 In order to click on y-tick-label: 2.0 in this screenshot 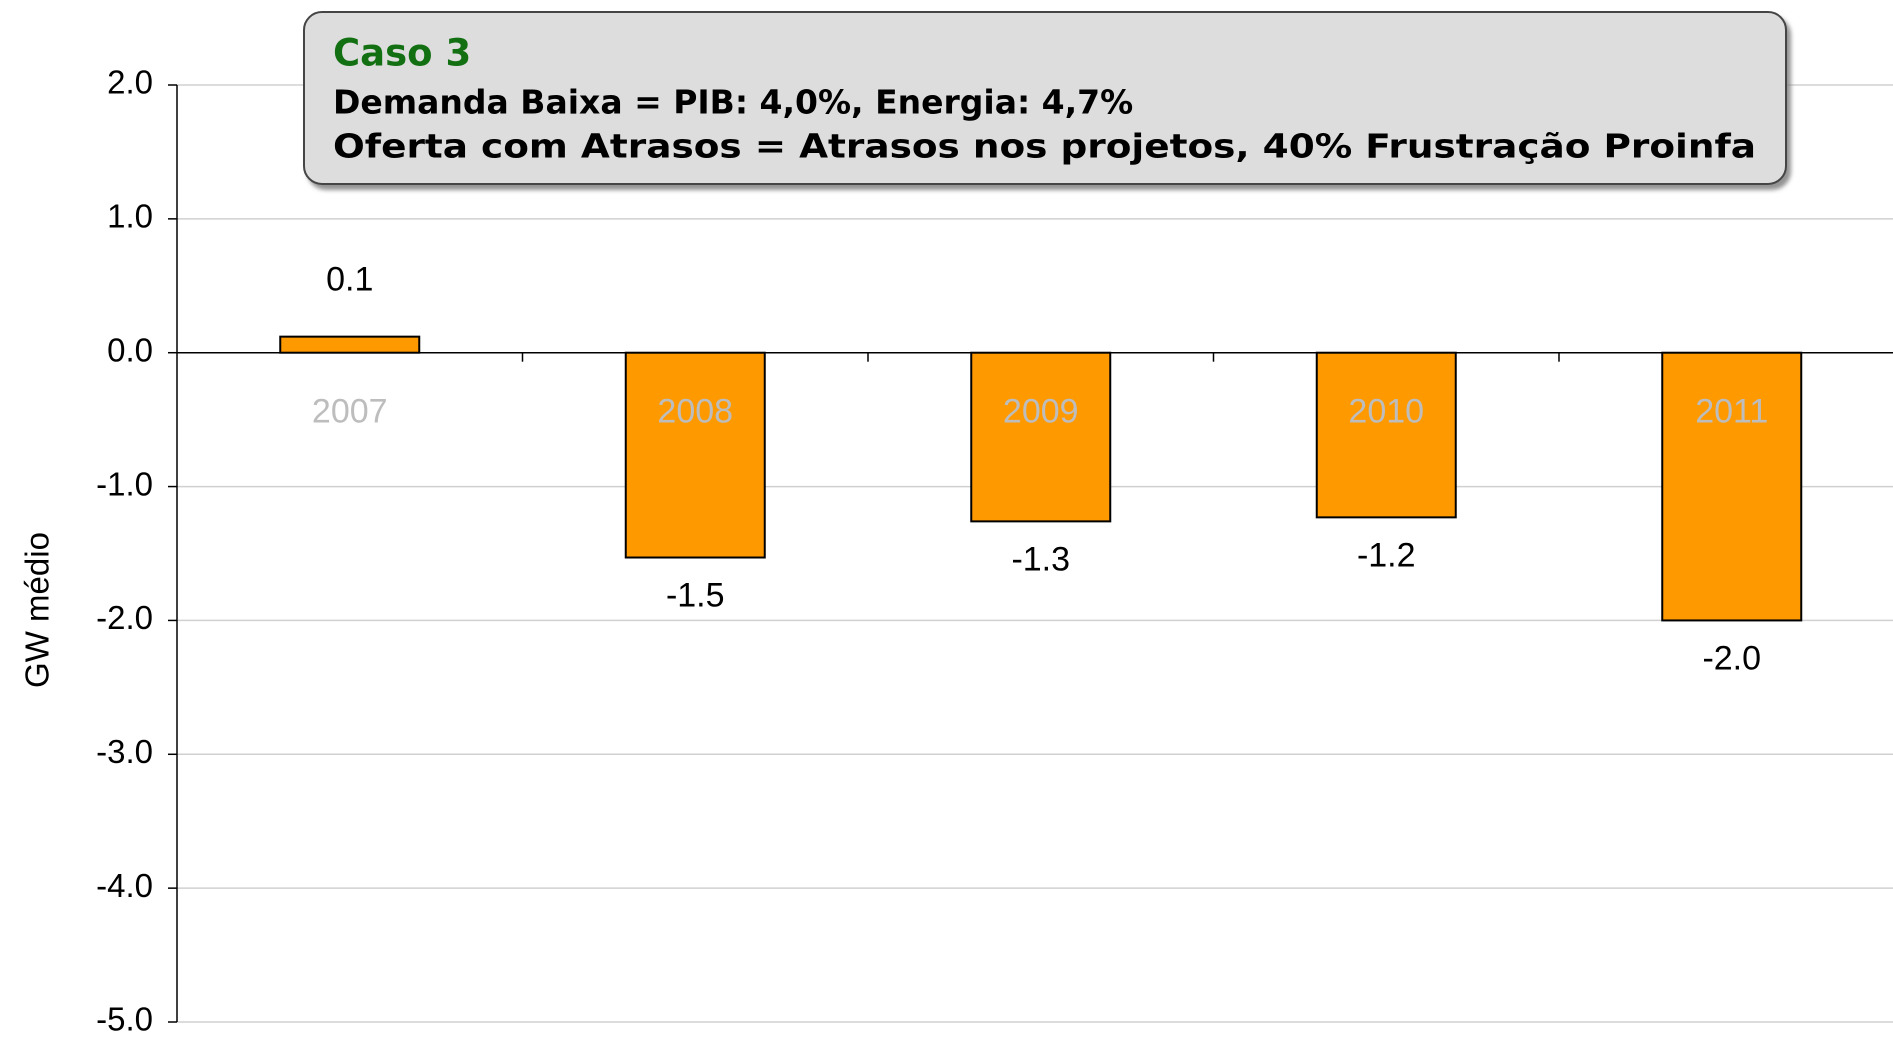, I will do `click(130, 82)`.